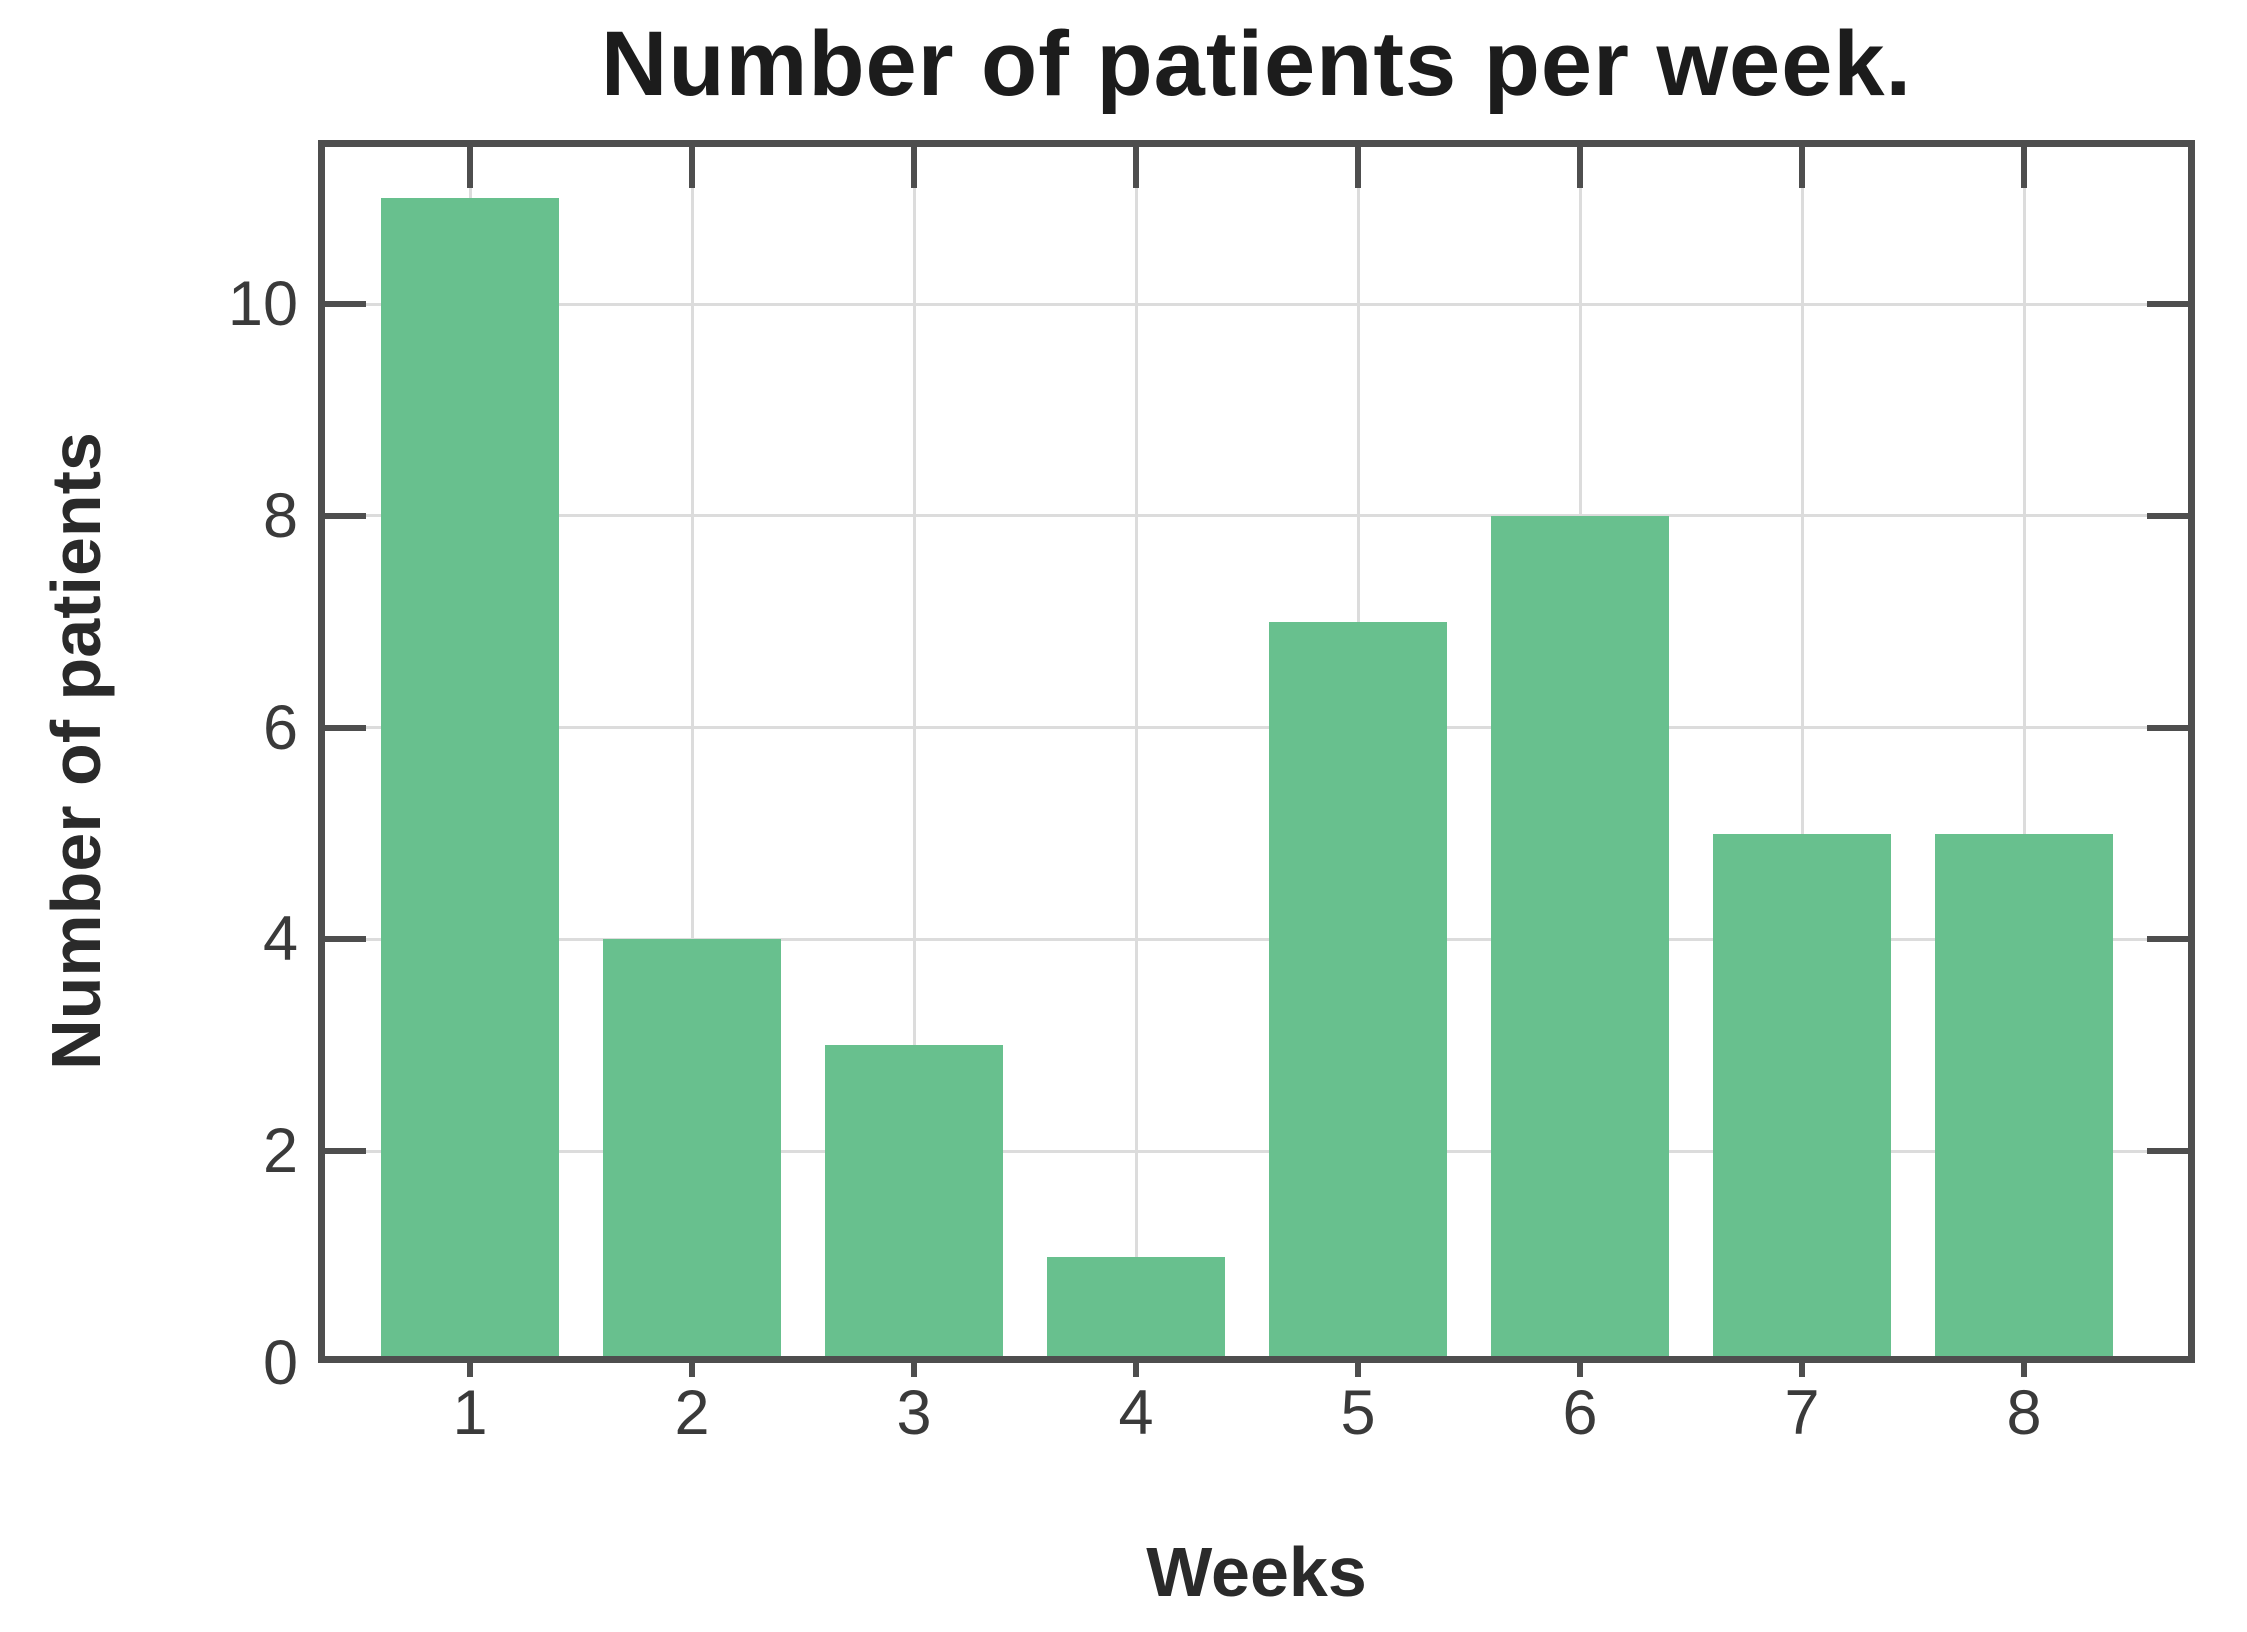 The width and height of the screenshot is (2247, 1632). Describe the element at coordinates (2024, 1413) in the screenshot. I see `x-tick-label: 8` at that location.